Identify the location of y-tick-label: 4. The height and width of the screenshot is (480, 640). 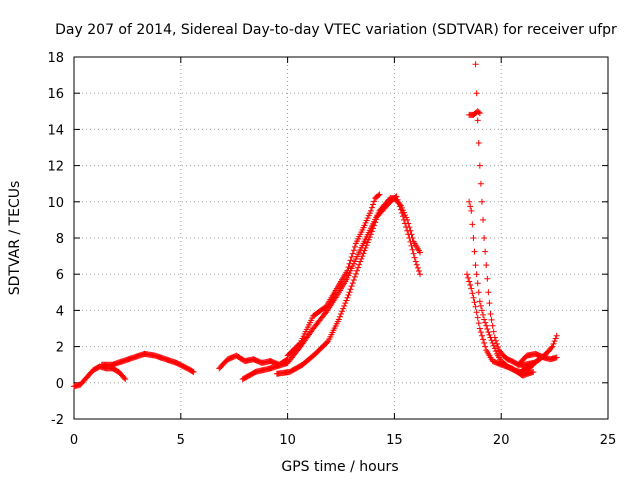
(60, 311).